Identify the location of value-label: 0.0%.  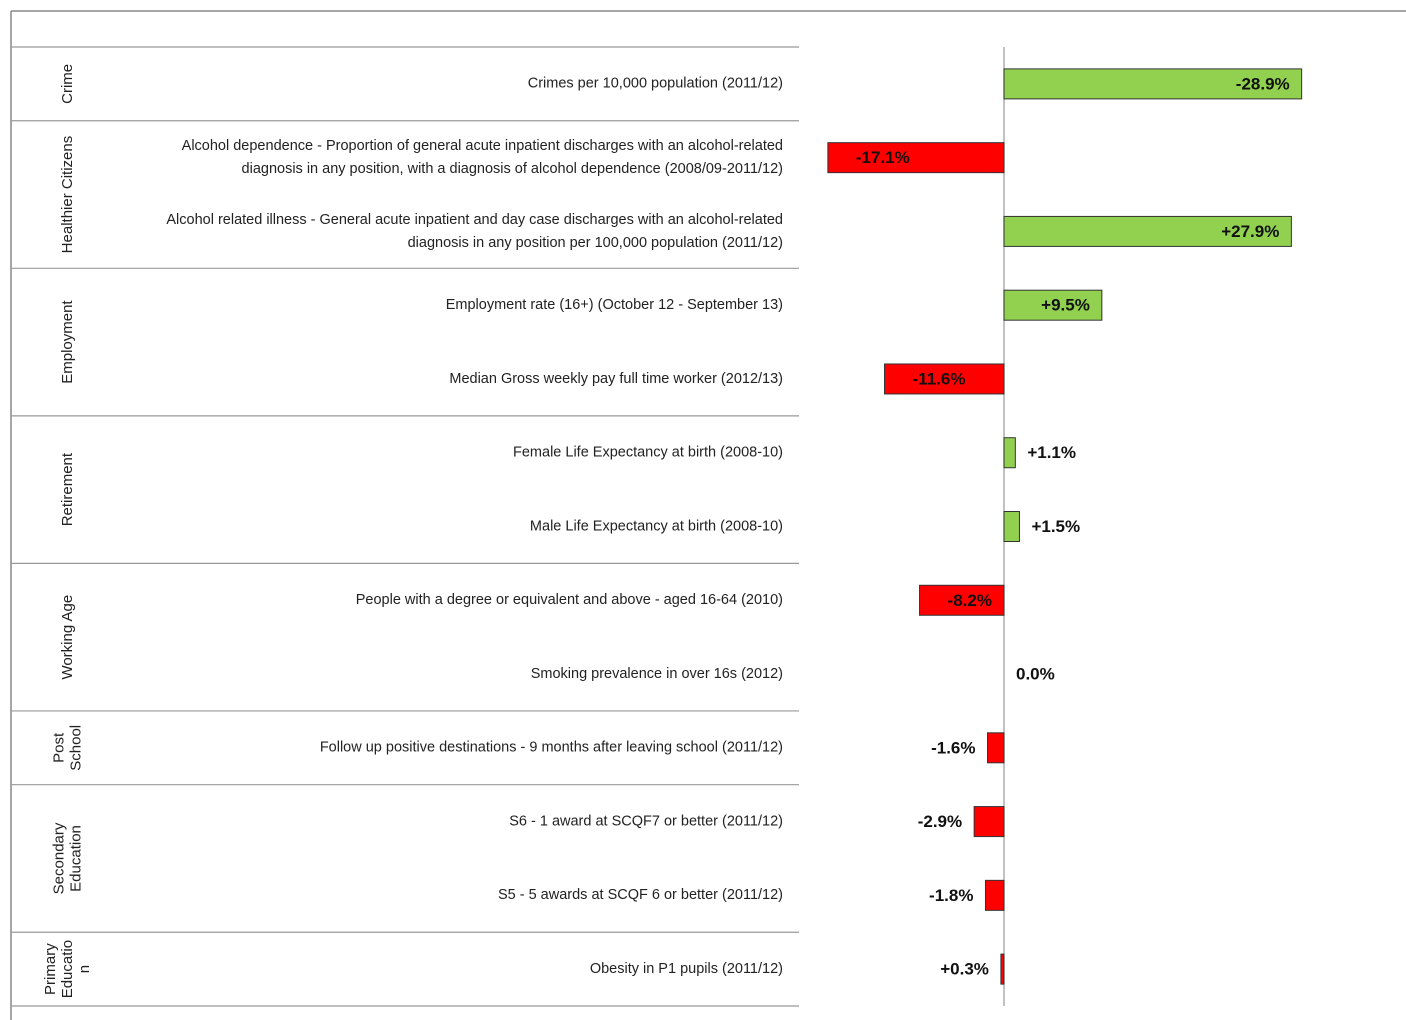
(1035, 674).